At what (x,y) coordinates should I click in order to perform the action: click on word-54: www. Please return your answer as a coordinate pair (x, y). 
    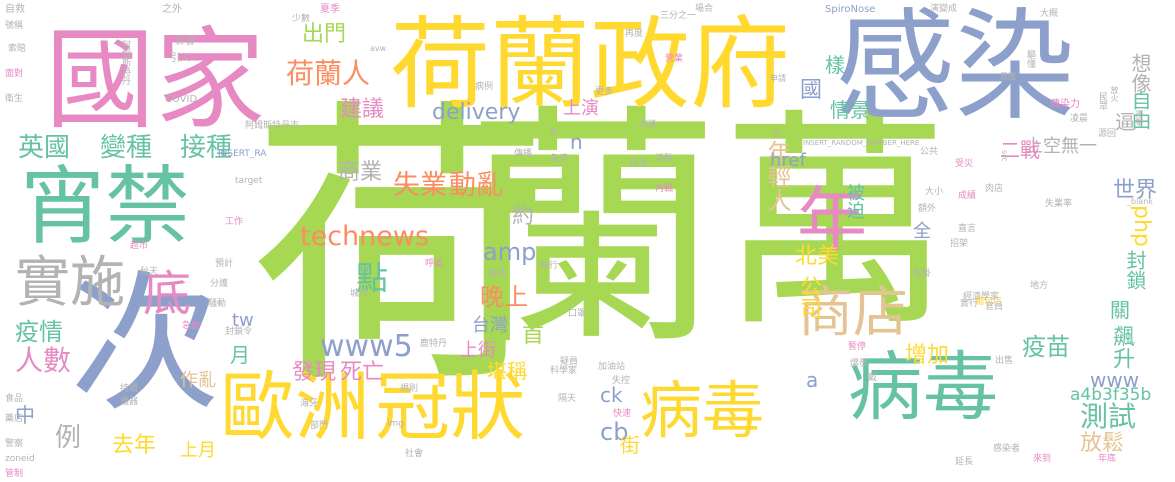
    Looking at the image, I should click on (1115, 380).